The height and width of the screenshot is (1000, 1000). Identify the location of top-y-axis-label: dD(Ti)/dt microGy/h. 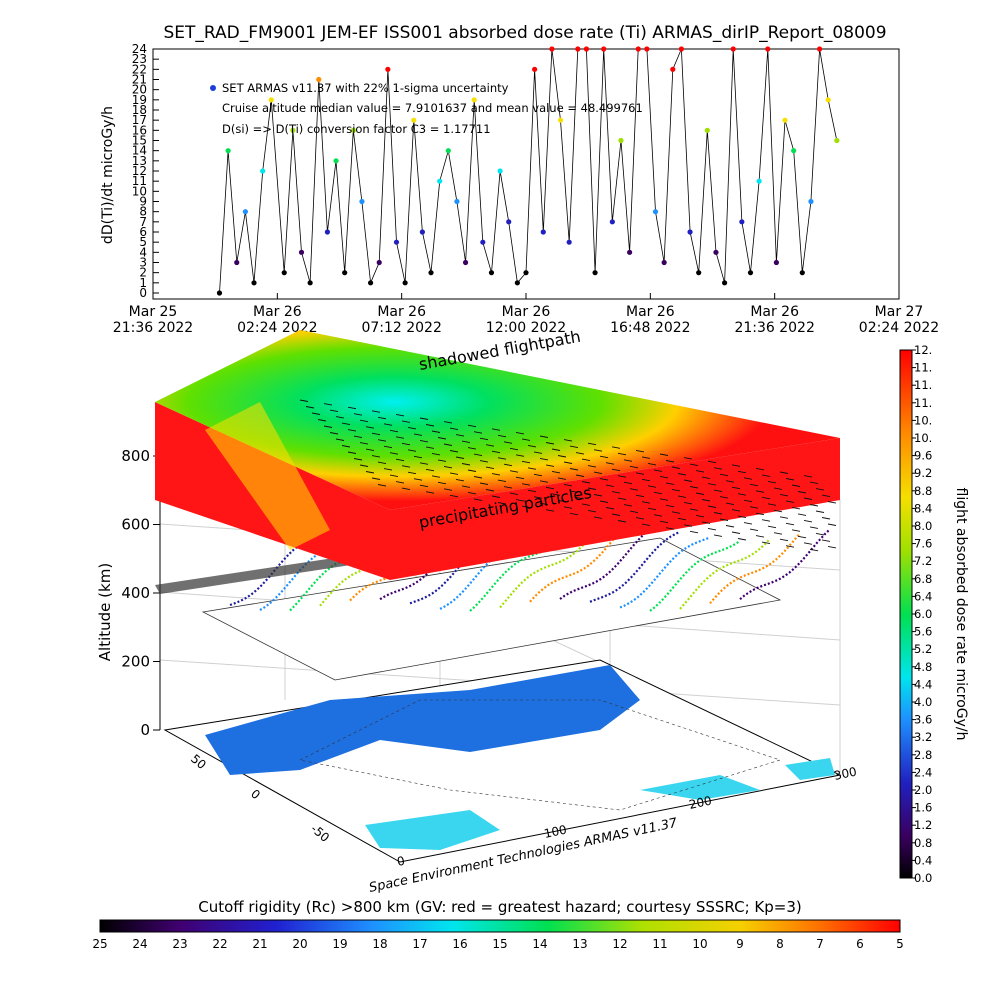
(108, 175).